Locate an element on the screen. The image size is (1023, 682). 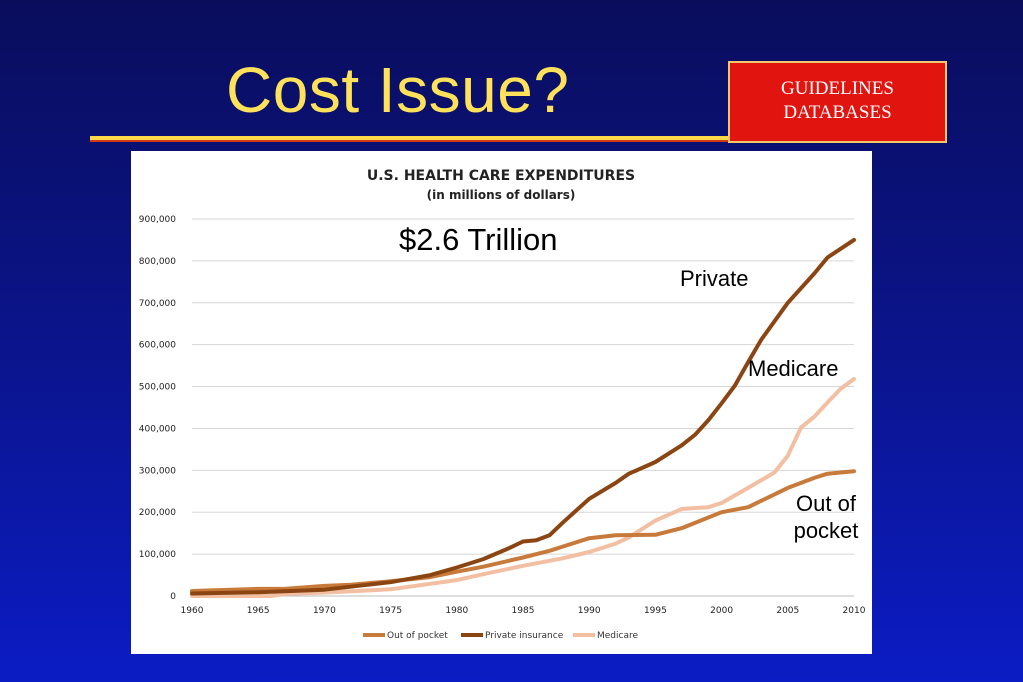
series-line-out-of-pocket is located at coordinates (523, 531).